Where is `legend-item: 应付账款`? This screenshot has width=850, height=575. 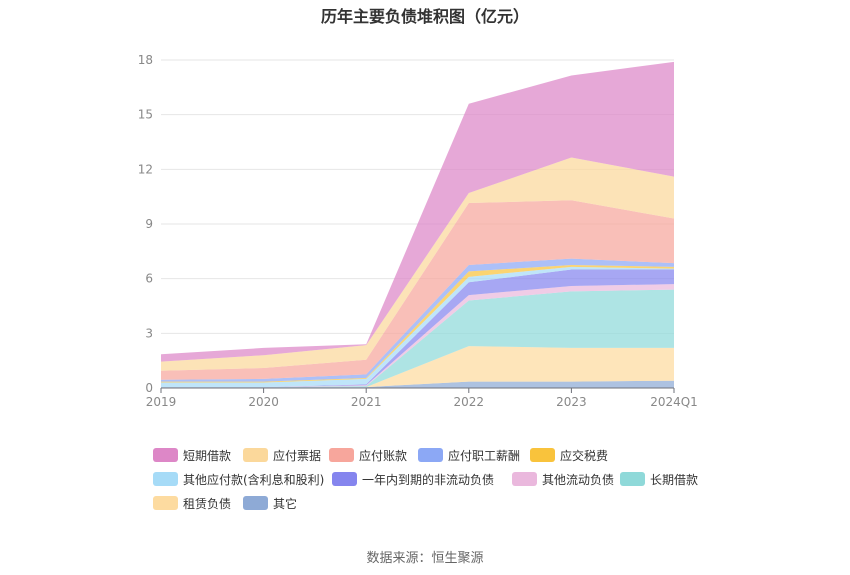 legend-item: 应付账款 is located at coordinates (368, 455).